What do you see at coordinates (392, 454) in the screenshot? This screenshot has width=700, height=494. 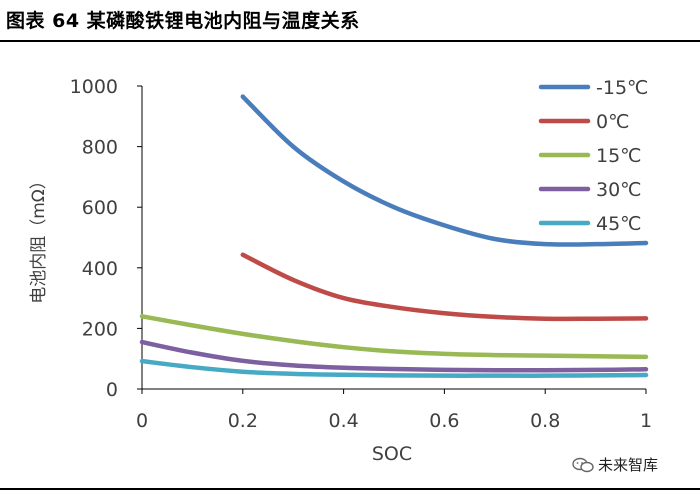 I see `x-axis-label: SOC` at bounding box center [392, 454].